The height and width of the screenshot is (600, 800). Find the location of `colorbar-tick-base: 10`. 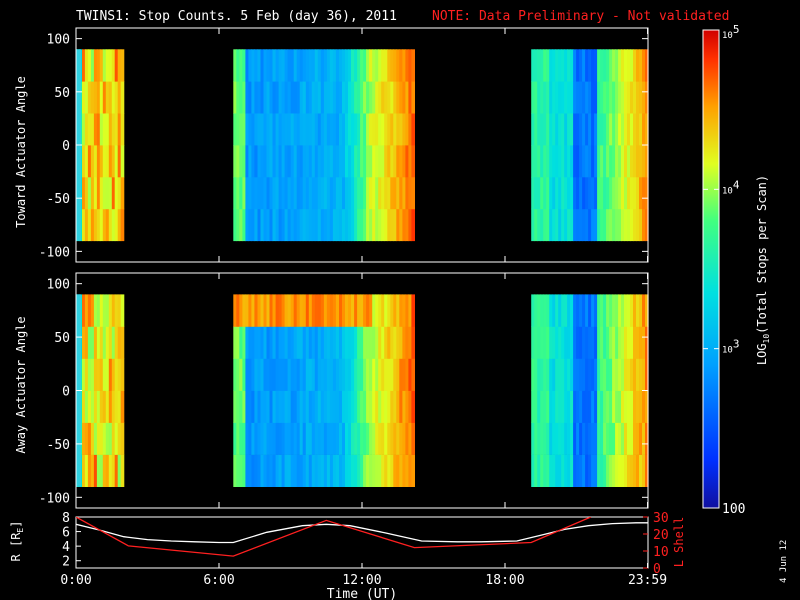

colorbar-tick-base: 10 is located at coordinates (727, 36).